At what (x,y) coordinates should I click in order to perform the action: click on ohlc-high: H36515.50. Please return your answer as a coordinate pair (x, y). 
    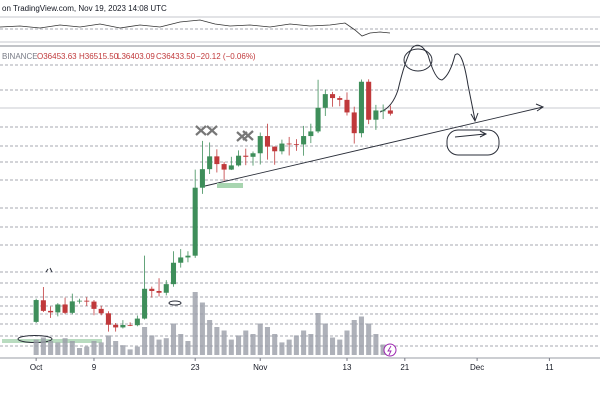
    Looking at the image, I should click on (99, 56).